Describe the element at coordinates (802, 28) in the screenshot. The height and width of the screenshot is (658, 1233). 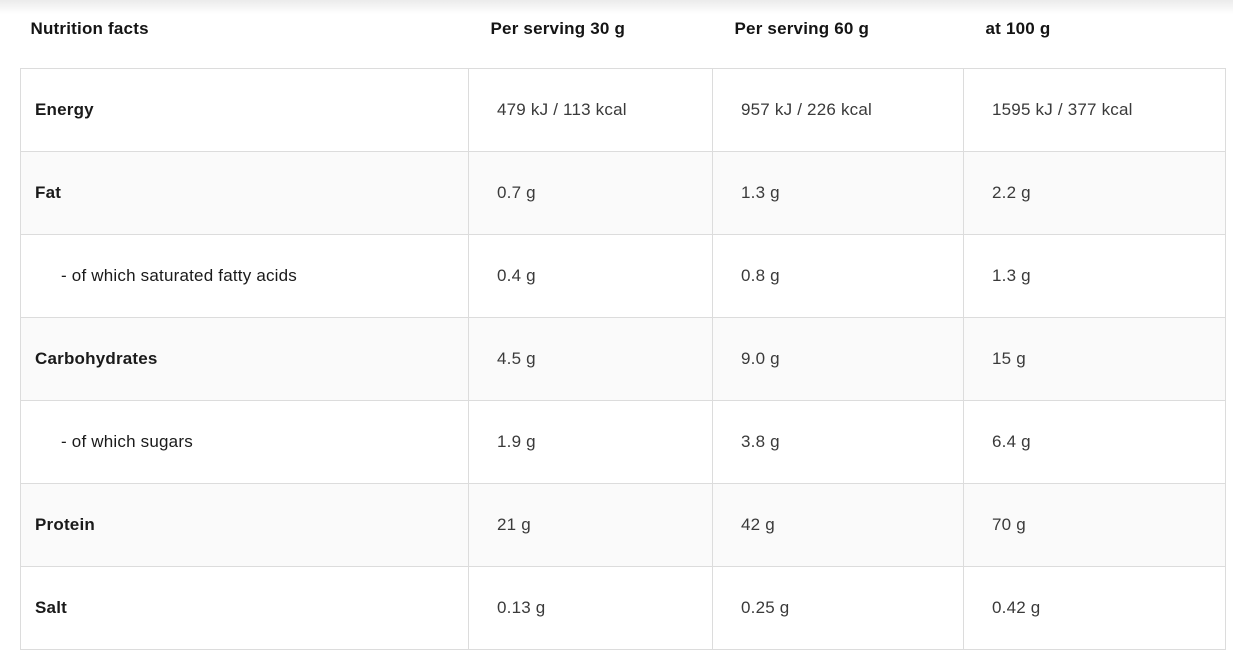
I see `column-header-per-serving-60g: Per serving 60 g` at that location.